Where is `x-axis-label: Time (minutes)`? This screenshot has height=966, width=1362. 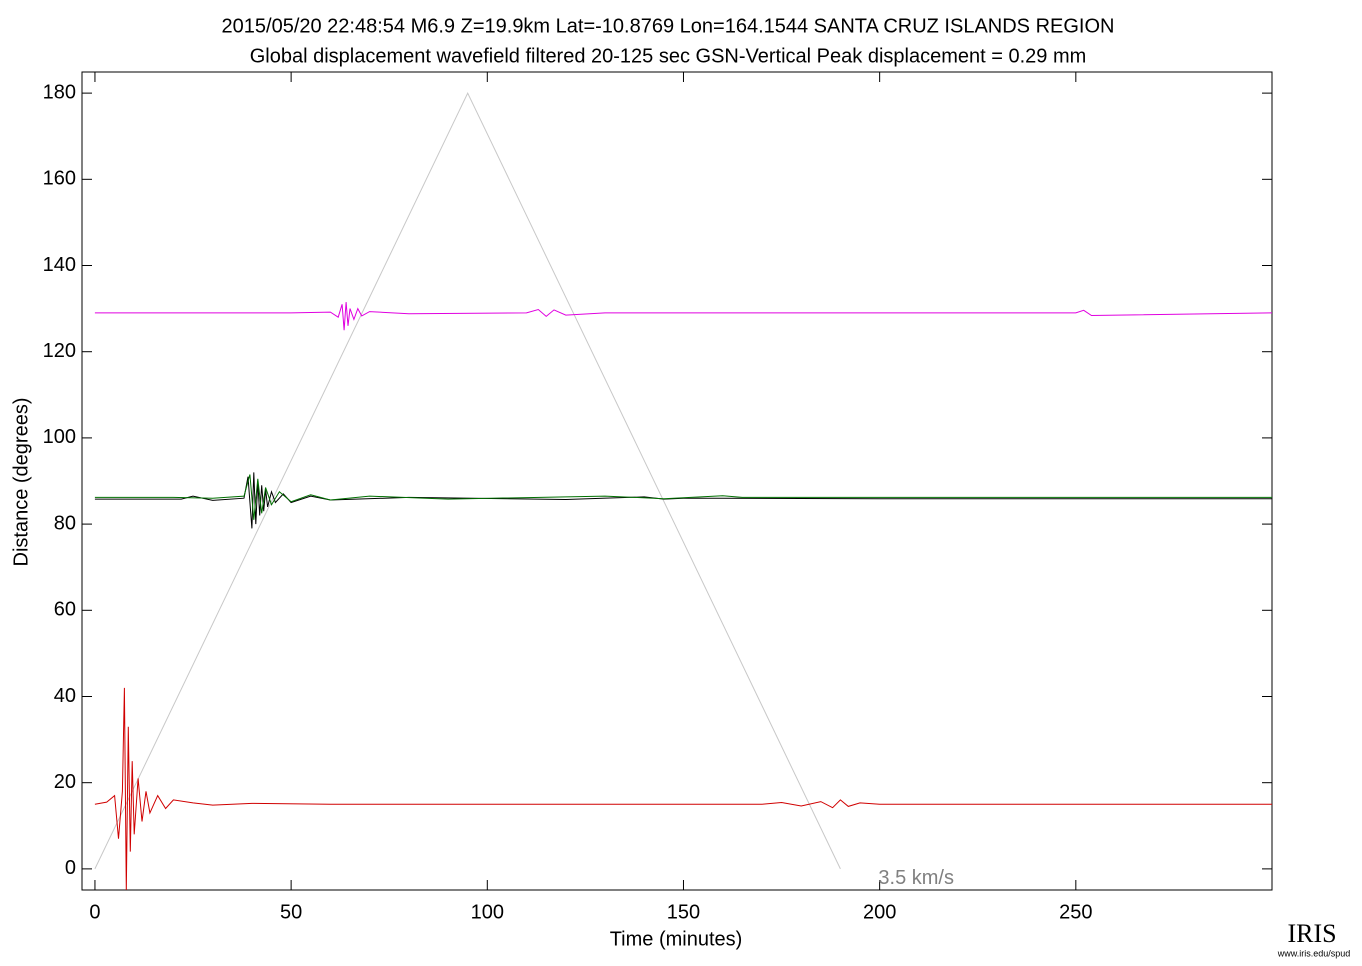
x-axis-label: Time (minutes) is located at coordinates (676, 939).